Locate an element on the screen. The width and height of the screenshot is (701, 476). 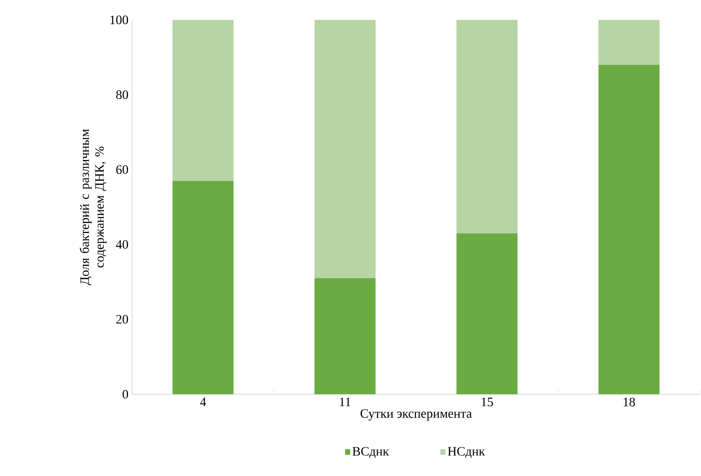
x-tick-label: 4 is located at coordinates (203, 402).